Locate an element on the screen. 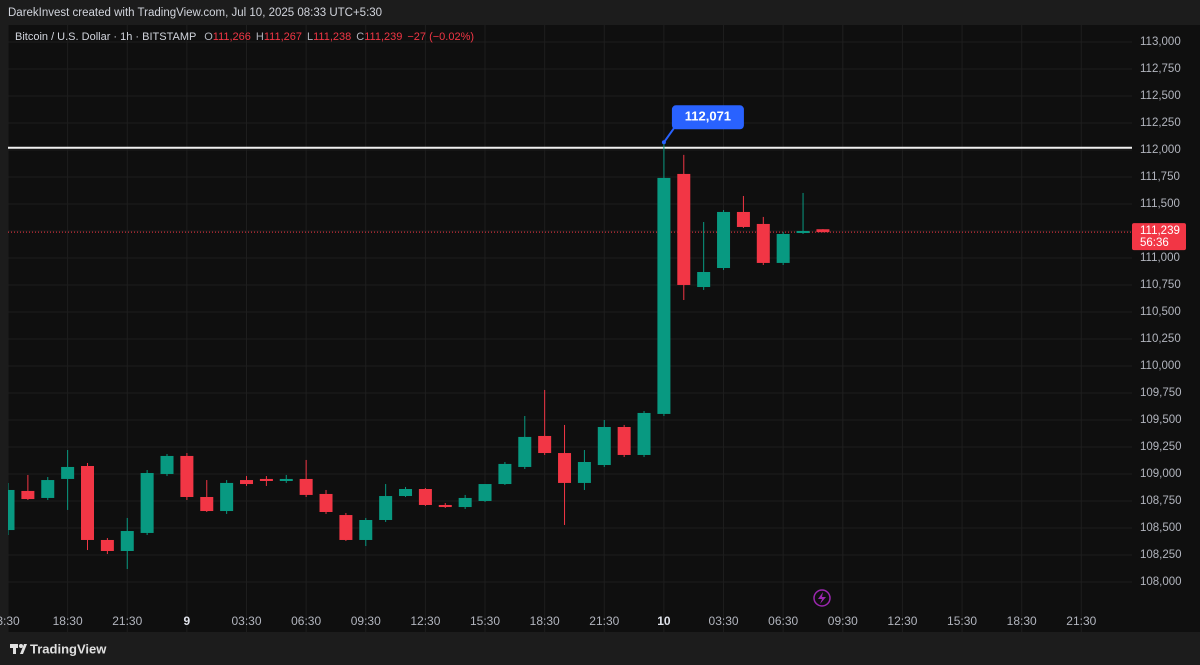 Image resolution: width=1200 pixels, height=665 pixels. y-tick-label: 108,500 is located at coordinates (1161, 528).